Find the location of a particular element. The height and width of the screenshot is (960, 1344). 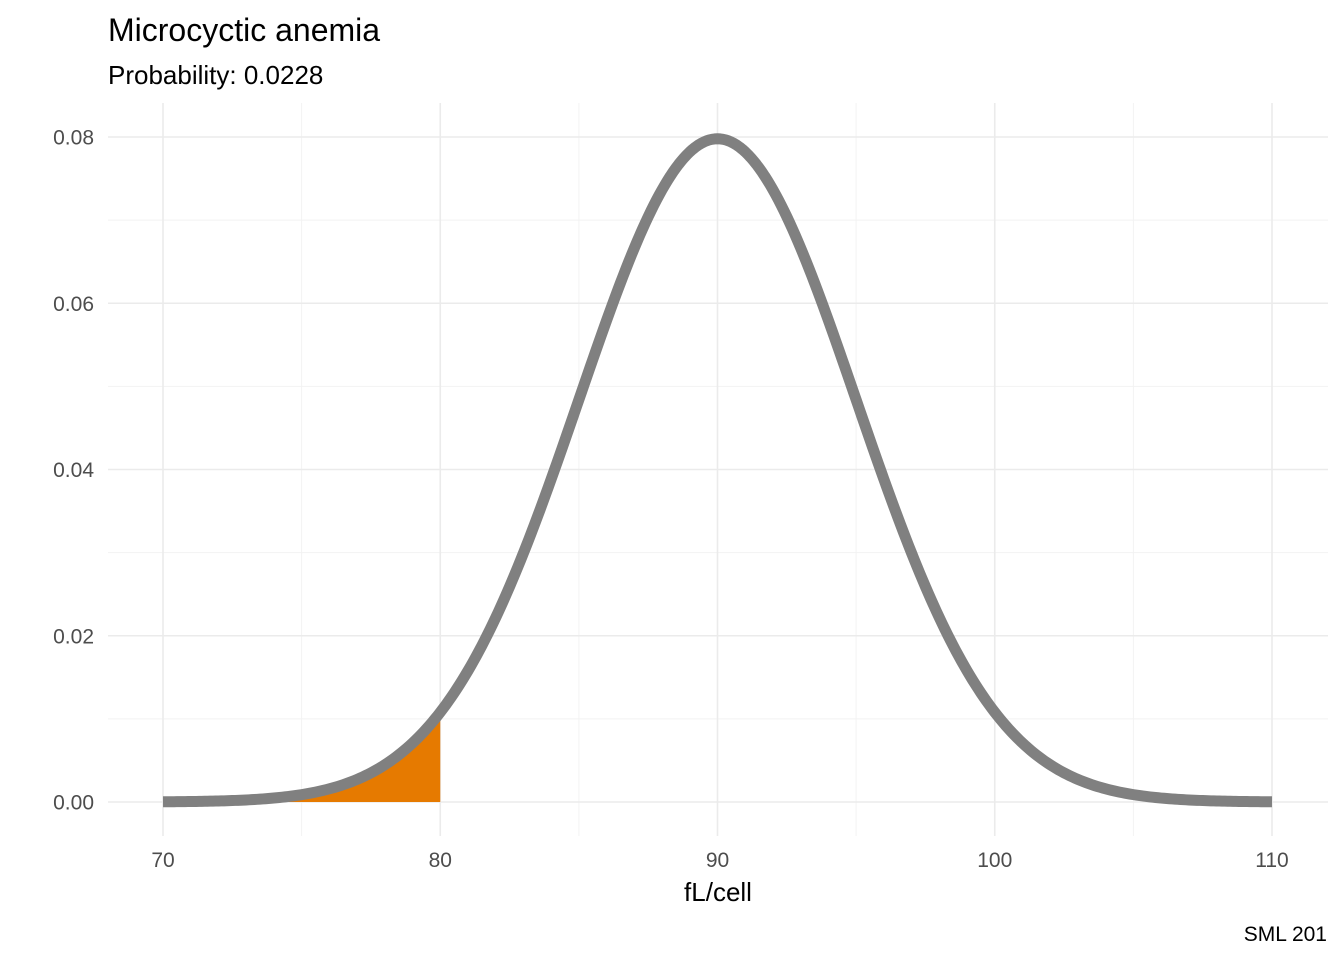

y-axis-ticks: 0.00 0.02 0.04 0.06 0.08 is located at coordinates (73, 471).